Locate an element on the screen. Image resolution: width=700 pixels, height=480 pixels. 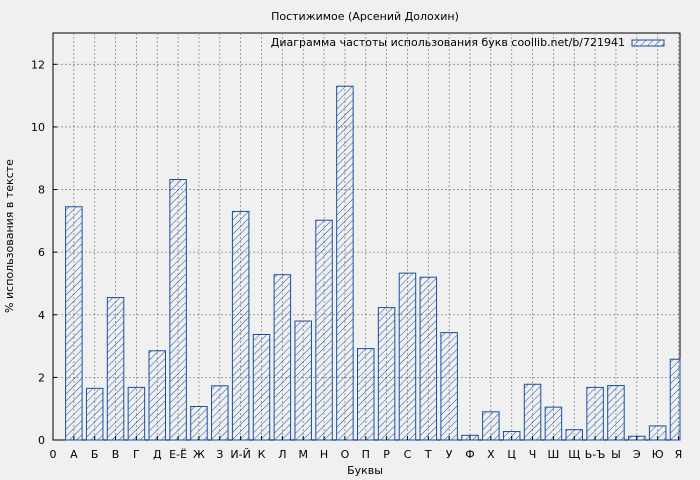
x-tick-label: Р is located at coordinates (386, 454).